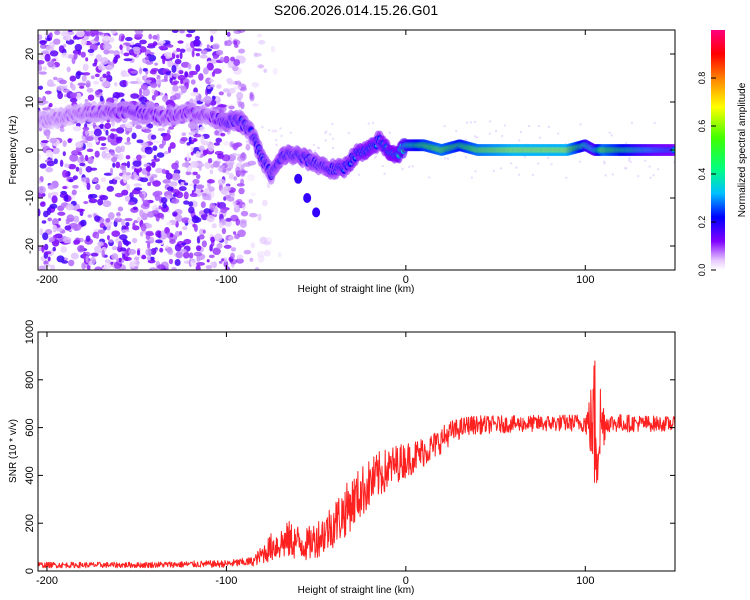  I want to click on colorbar-gradient, so click(718, 150).